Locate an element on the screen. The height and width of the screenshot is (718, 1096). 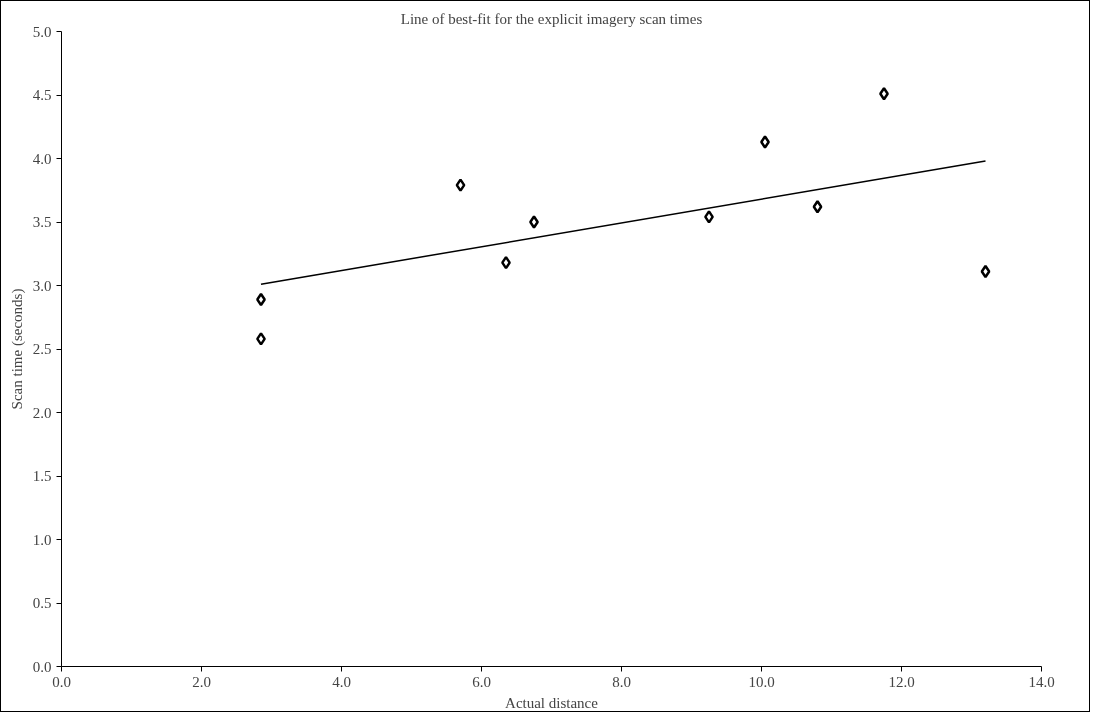
x-tick-label: 14.0 is located at coordinates (1041, 681).